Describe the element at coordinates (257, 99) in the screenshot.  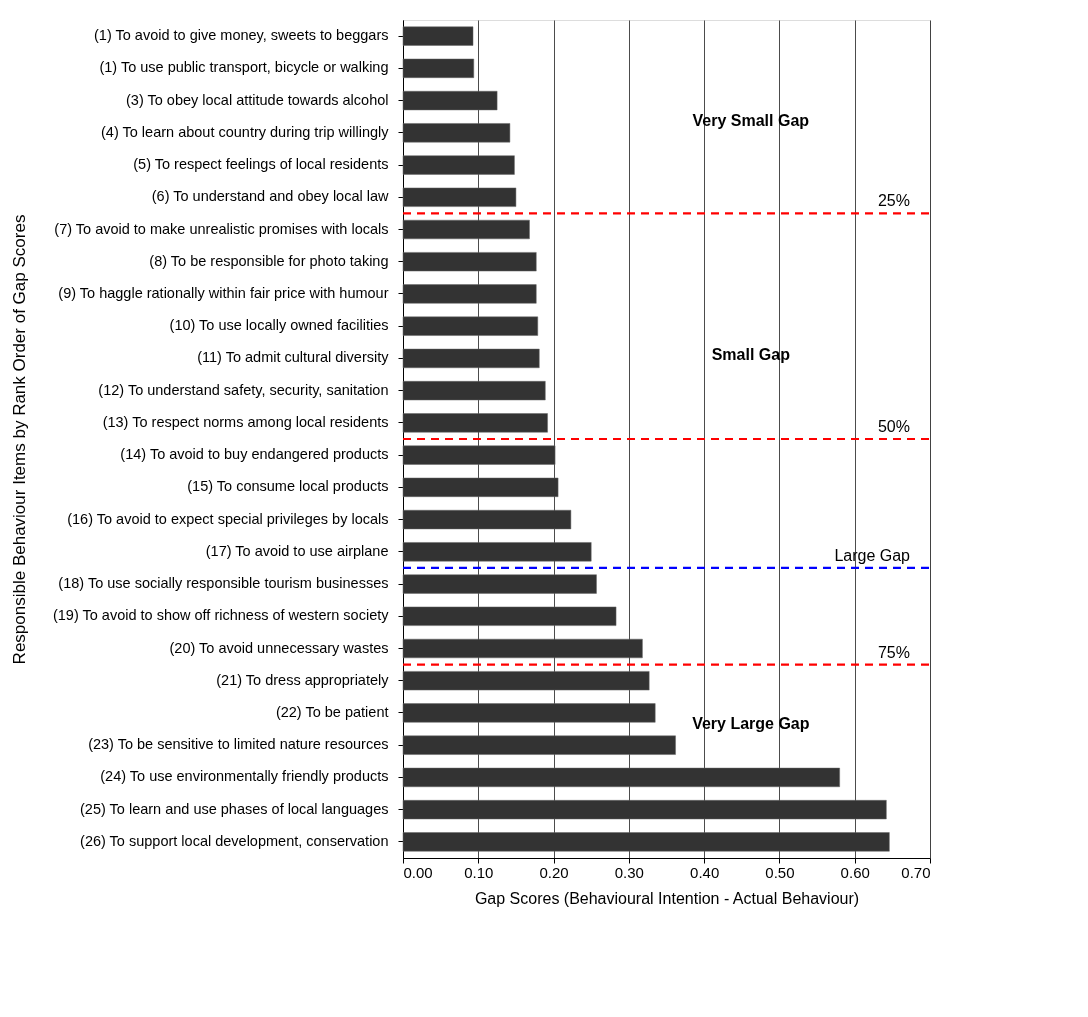
I see `y-tick-label: (3) To obey local attitude towards alcohol` at that location.